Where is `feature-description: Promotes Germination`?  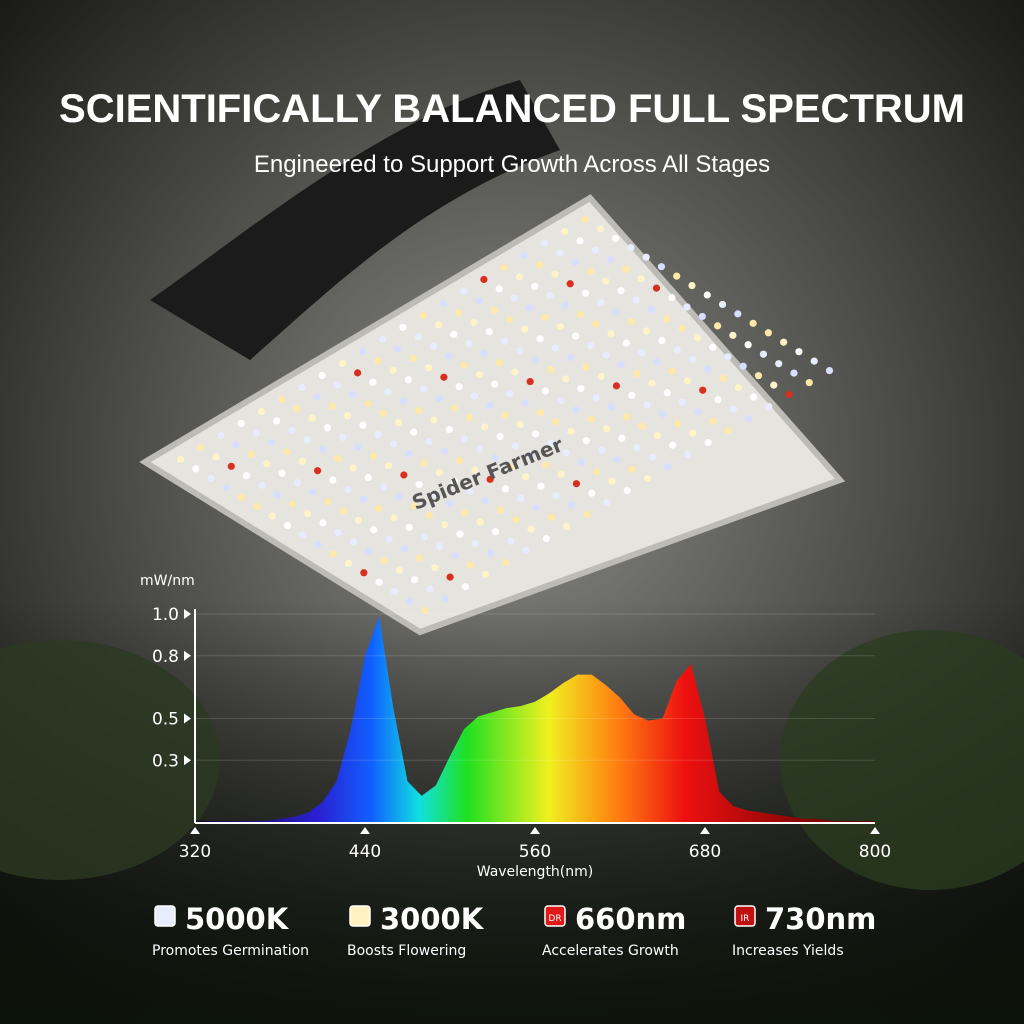 feature-description: Promotes Germination is located at coordinates (230, 951).